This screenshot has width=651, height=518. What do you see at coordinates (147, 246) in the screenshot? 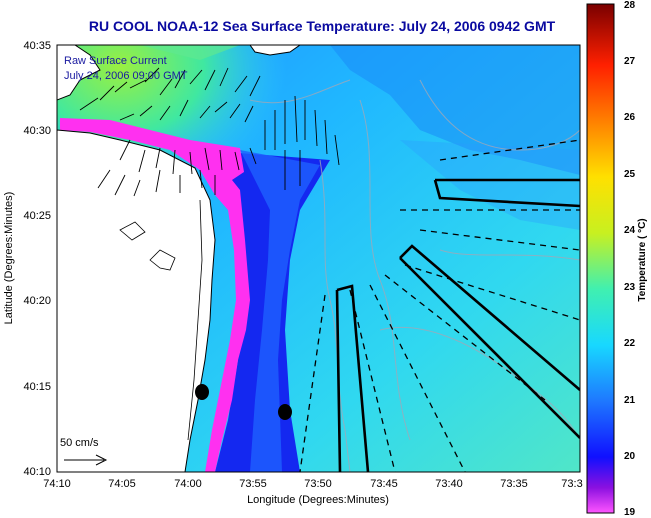
I see `inland-waterways` at bounding box center [147, 246].